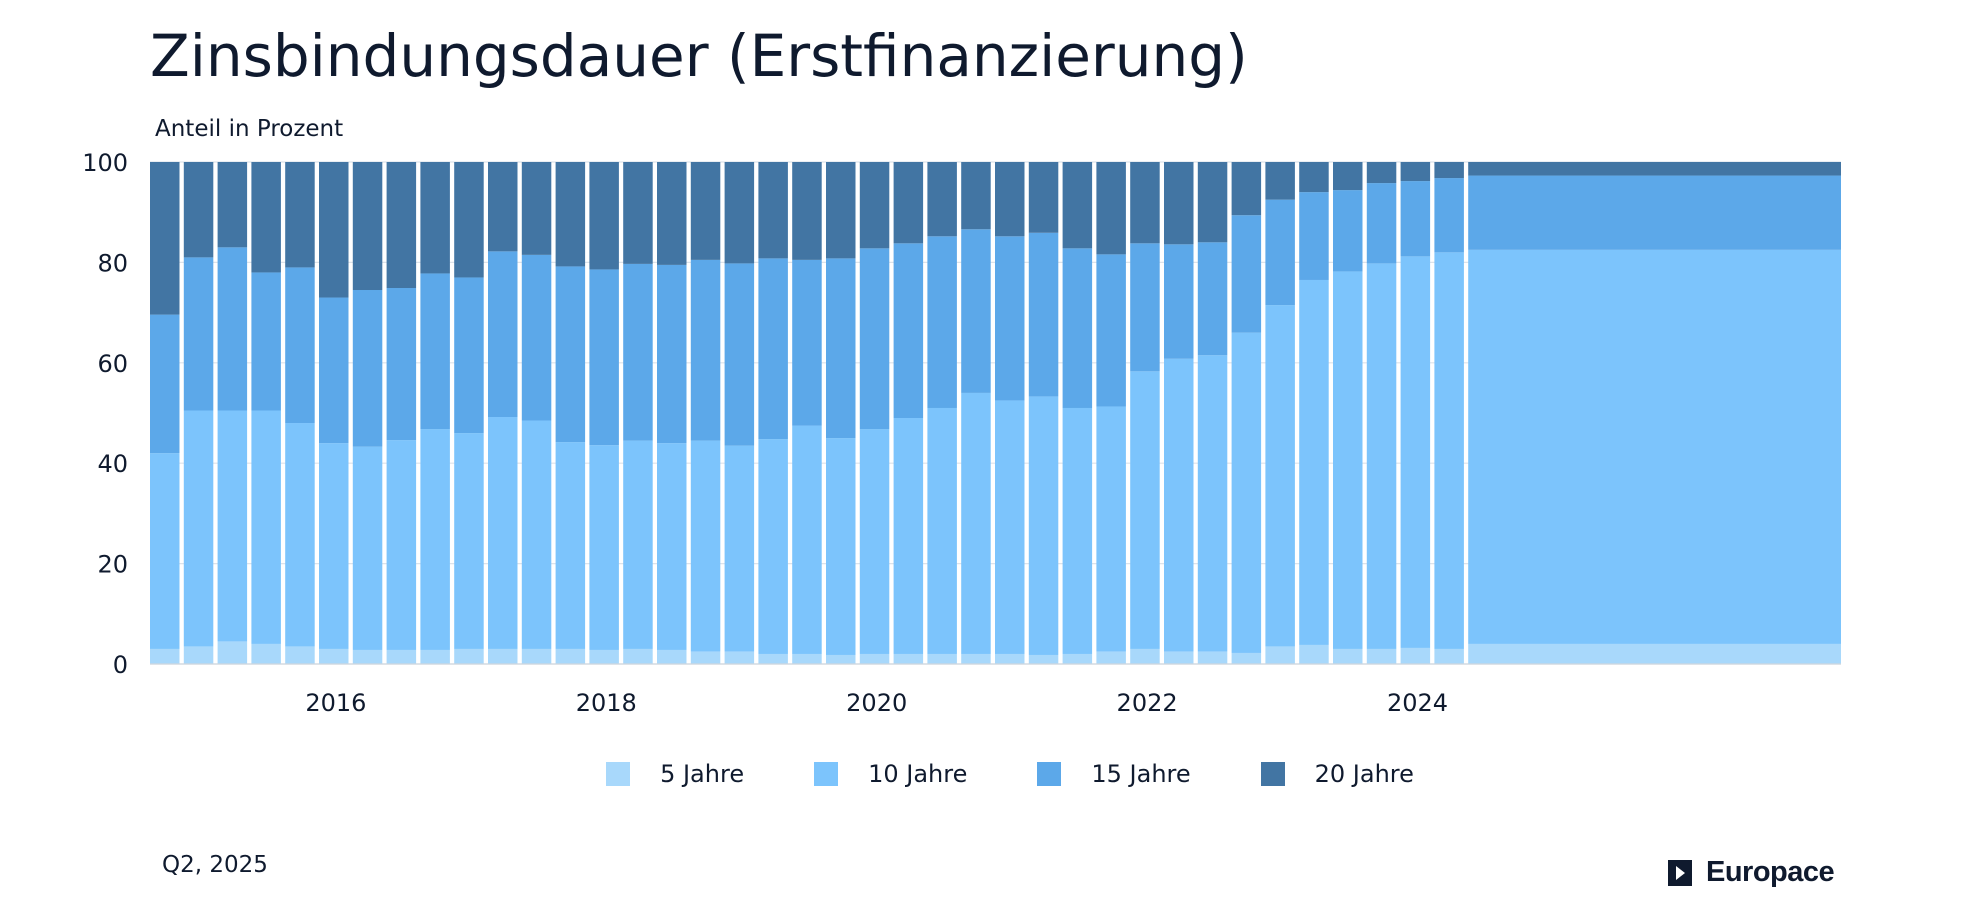  I want to click on legend: 5 Jahre 10 Jahre 15 Jahre 20 Jahre, so click(990, 774).